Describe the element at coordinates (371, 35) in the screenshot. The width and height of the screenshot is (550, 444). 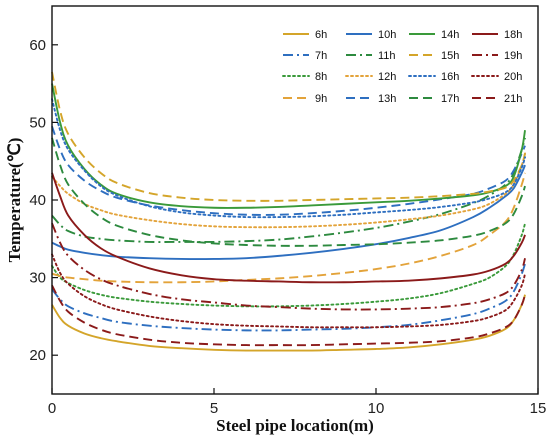
I see `legend-item-10h: 10h` at that location.